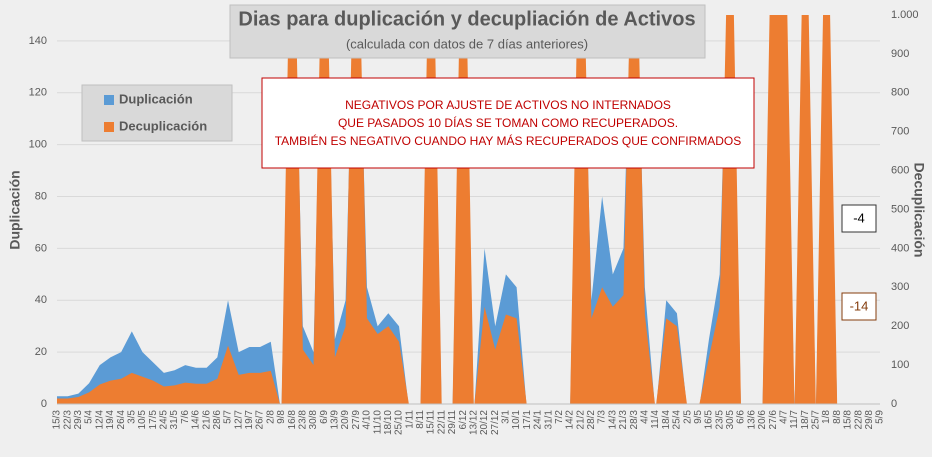  Describe the element at coordinates (837, 417) in the screenshot. I see `x-tick-label: 8/8` at that location.